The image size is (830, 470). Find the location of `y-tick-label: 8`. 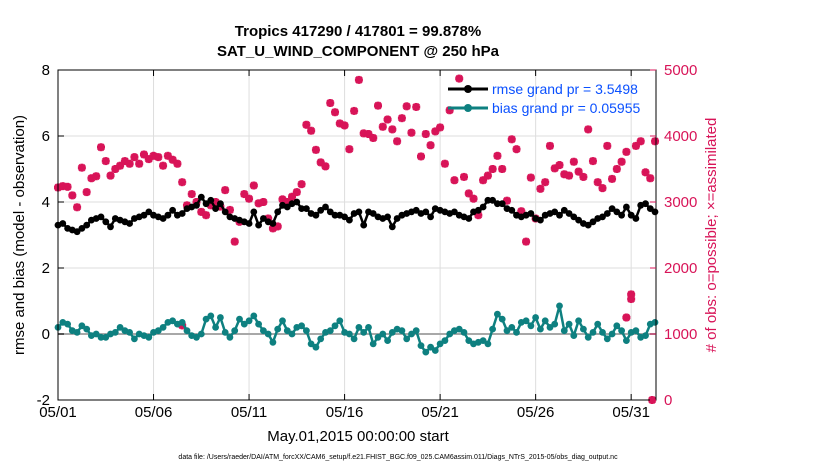

y-tick-label: 8 is located at coordinates (46, 70).